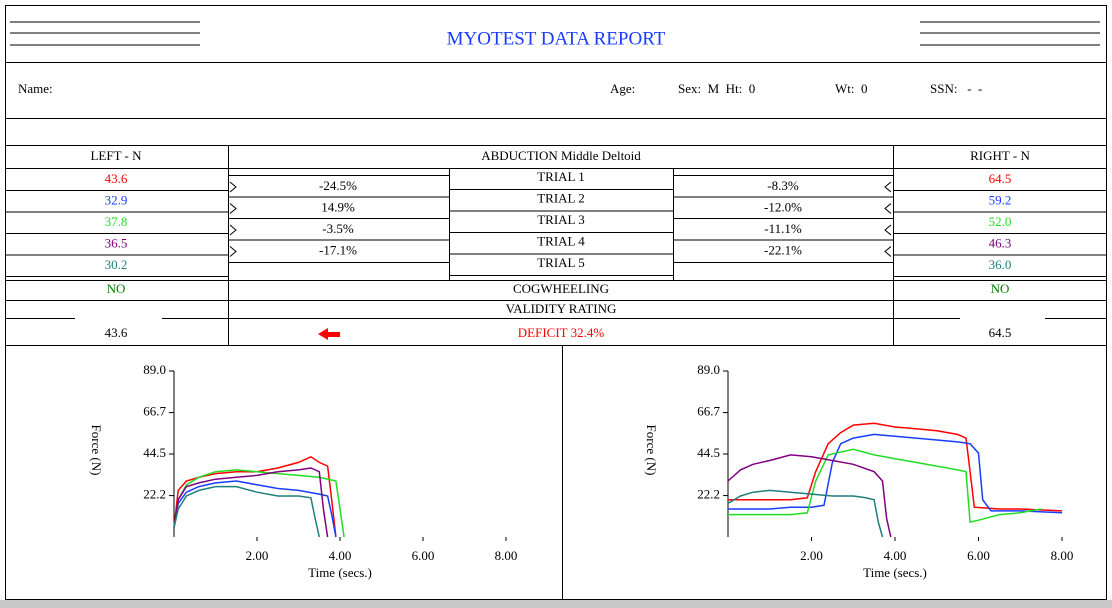  I want to click on left-total: 43.6, so click(116, 332).